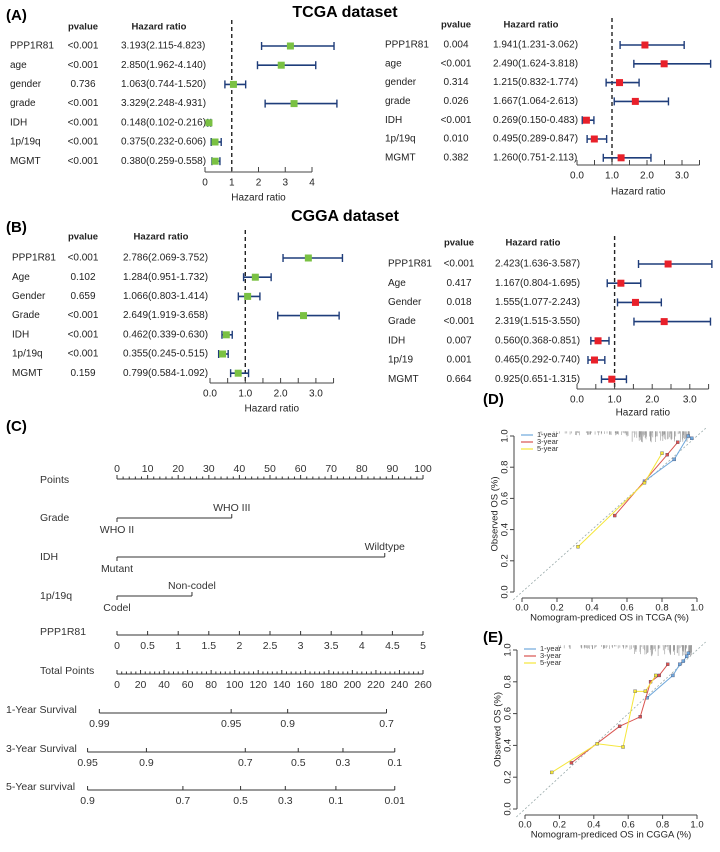 The width and height of the screenshot is (720, 852). I want to click on total-points-tick-label: 160, so click(306, 685).